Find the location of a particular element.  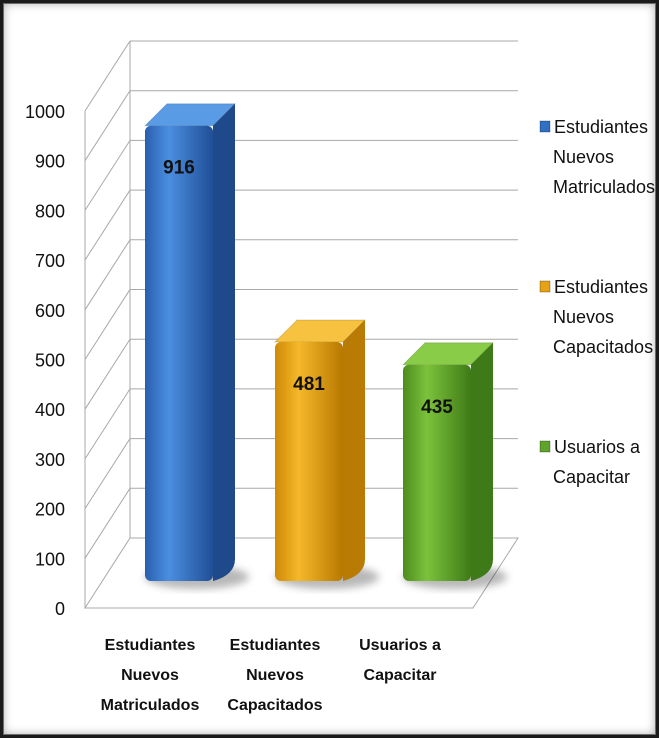

legend-label: Capacitados is located at coordinates (603, 347).